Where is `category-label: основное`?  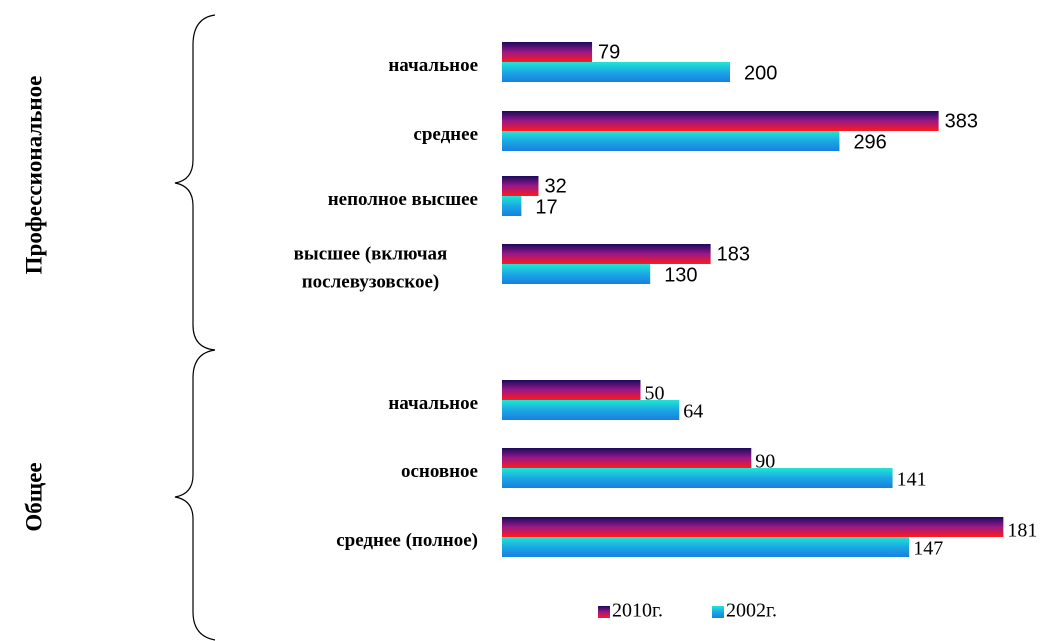
category-label: основное is located at coordinates (439, 472).